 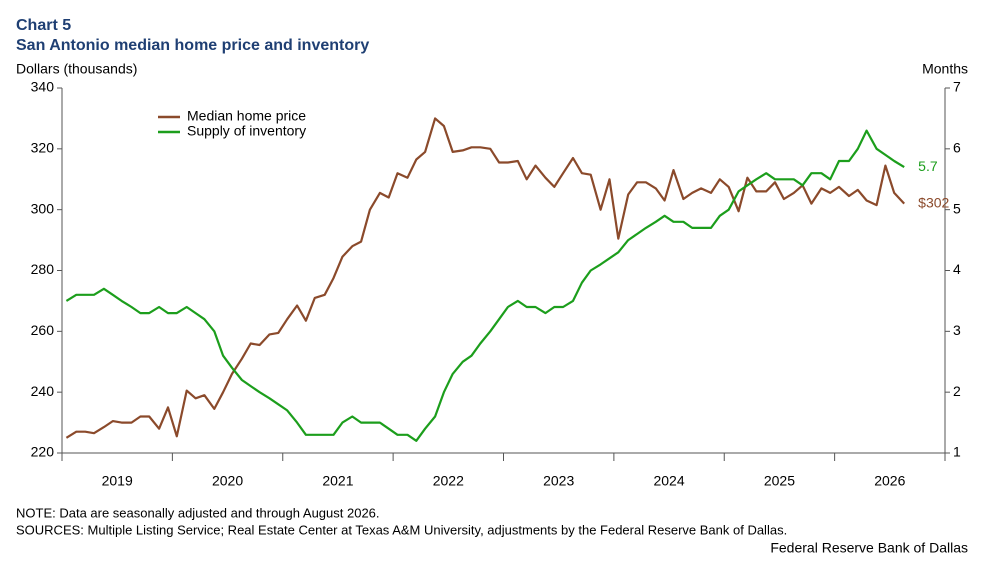 What do you see at coordinates (246, 116) in the screenshot?
I see `legend-label: Median home price` at bounding box center [246, 116].